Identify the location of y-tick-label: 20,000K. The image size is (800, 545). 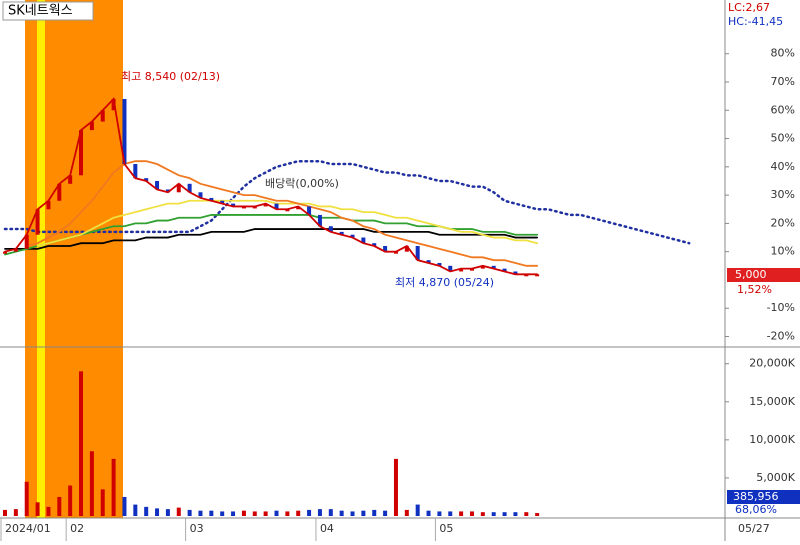
(772, 363).